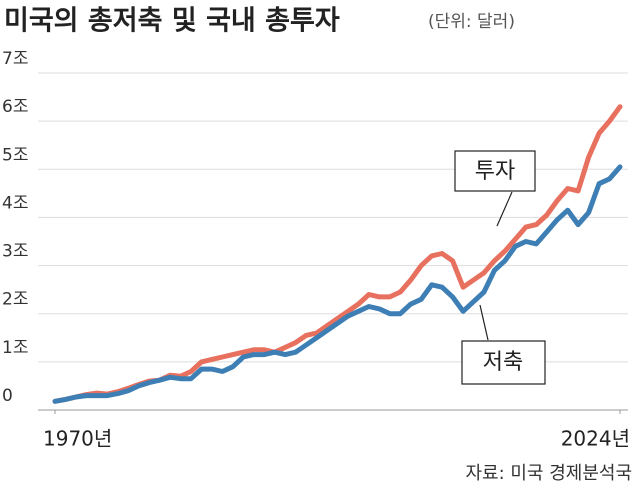 Image resolution: width=640 pixels, height=495 pixels. I want to click on x-tick-label: 1970년, so click(77, 439).